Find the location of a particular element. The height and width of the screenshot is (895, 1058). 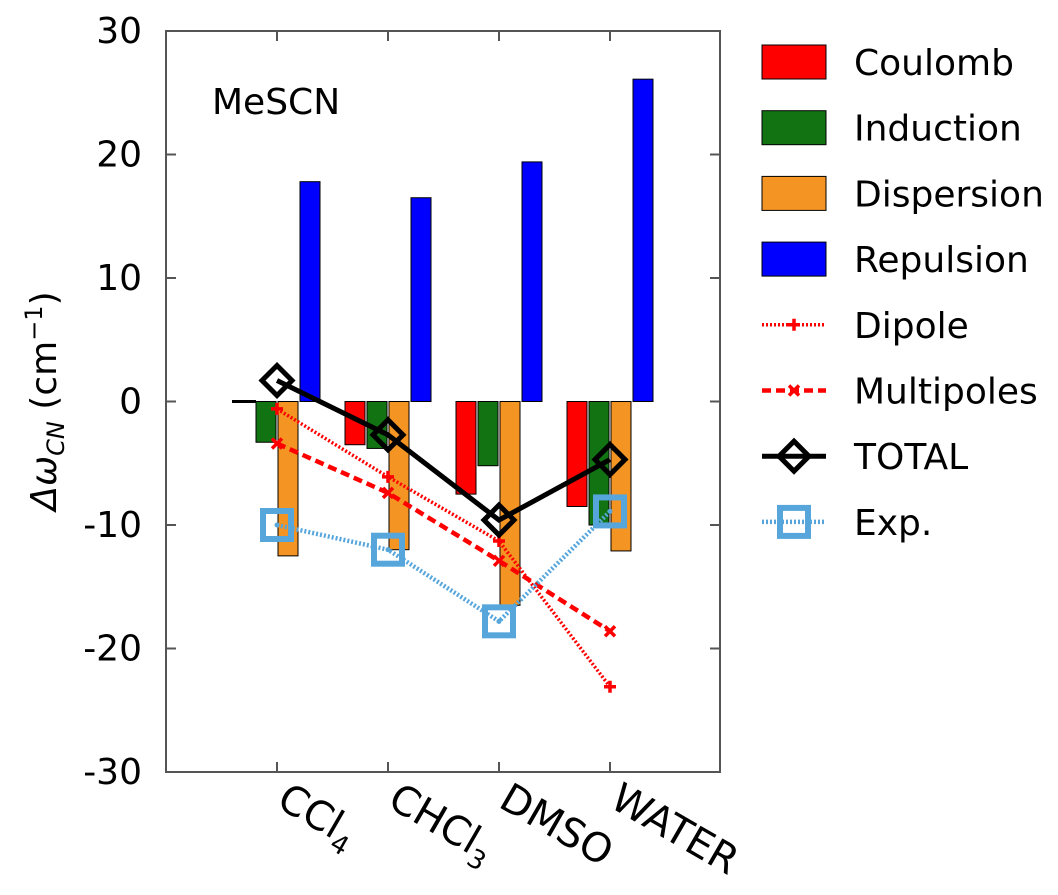

y-tick-label: -30 is located at coordinates (112, 772).